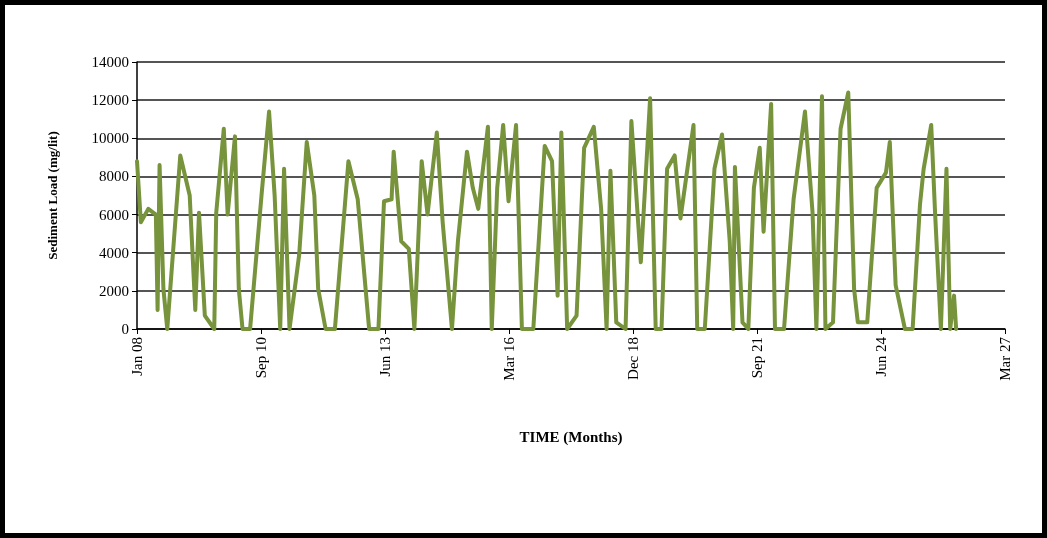  What do you see at coordinates (757, 358) in the screenshot?
I see `x-tick-label: Sep 21` at bounding box center [757, 358].